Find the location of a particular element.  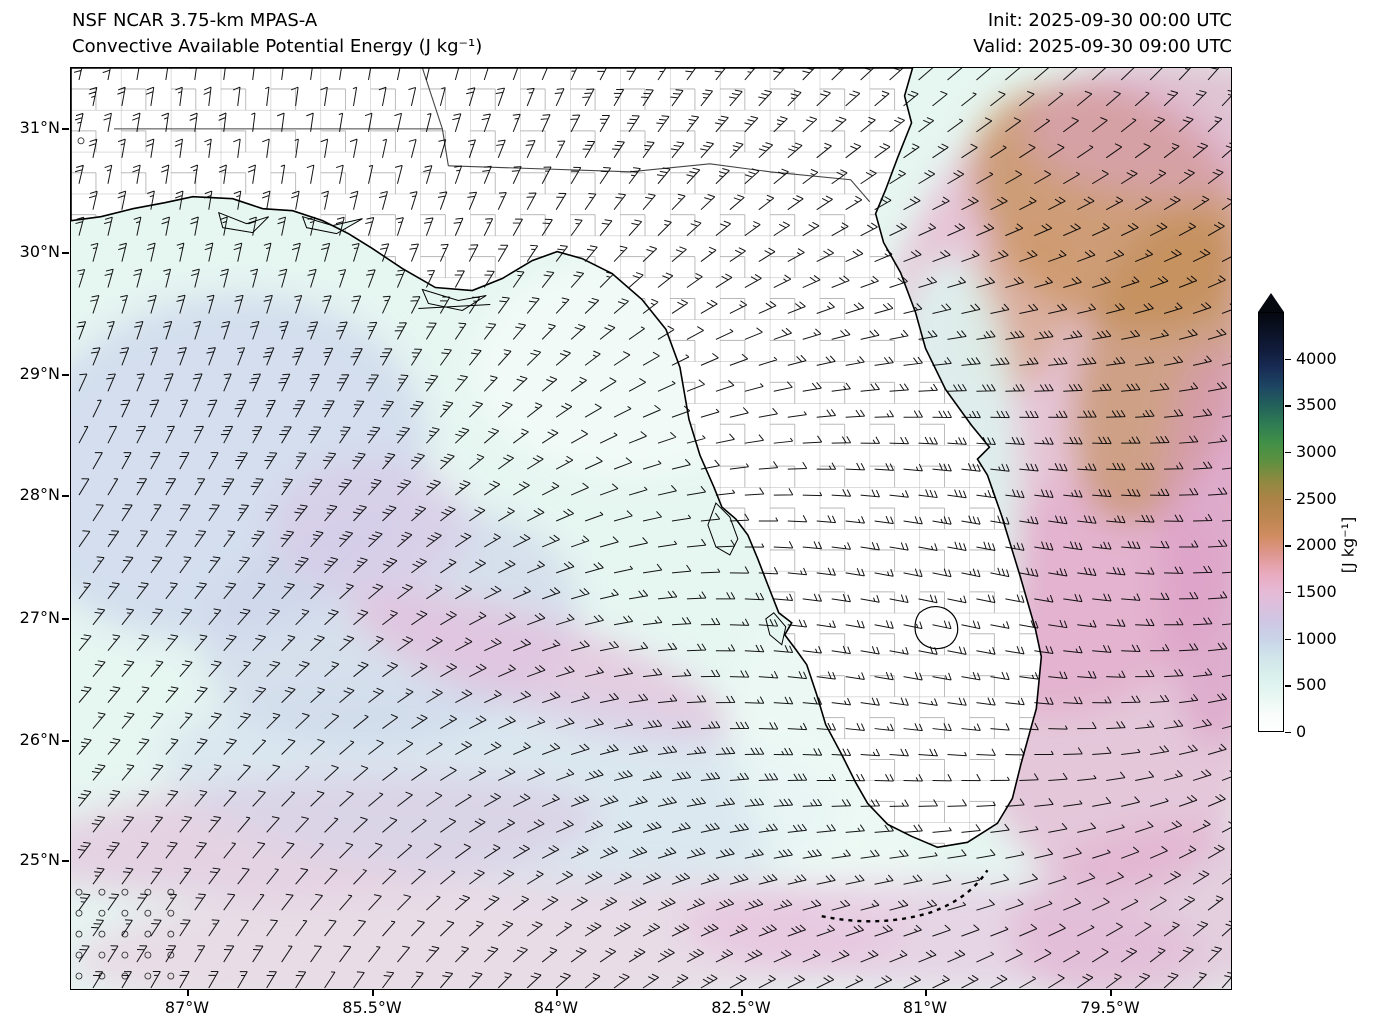

colorbar-tick-label: 3500 is located at coordinates (1316, 405).